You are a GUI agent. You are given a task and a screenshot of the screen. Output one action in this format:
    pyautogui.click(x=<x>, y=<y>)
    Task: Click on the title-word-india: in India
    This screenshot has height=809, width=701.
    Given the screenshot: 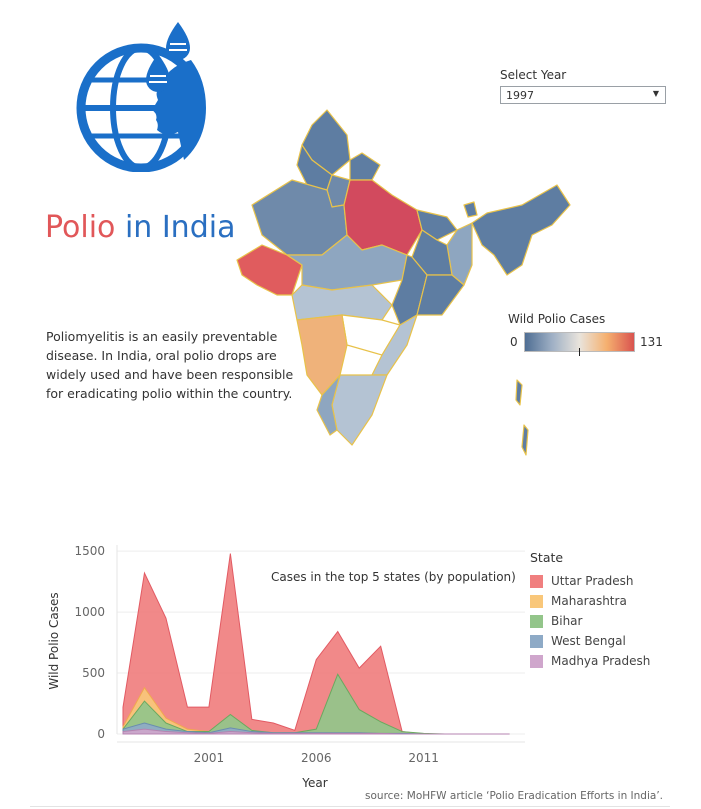 What is the action you would take?
    pyautogui.click(x=180, y=227)
    